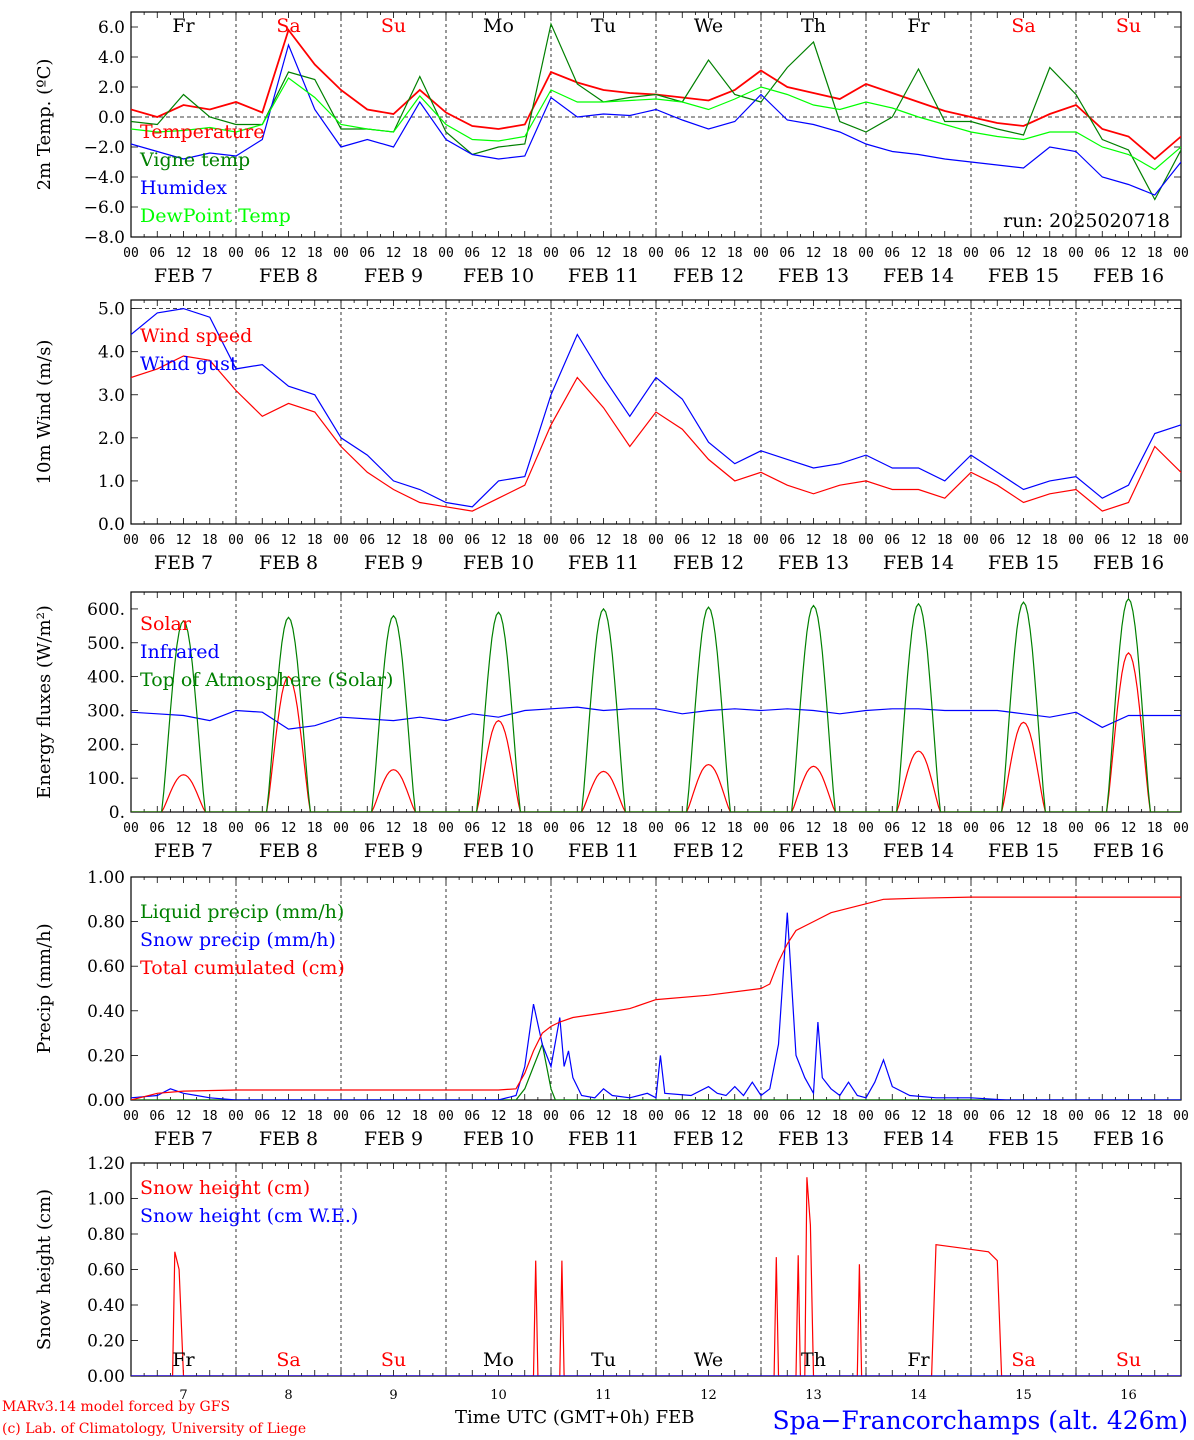  What do you see at coordinates (106, 678) in the screenshot?
I see `y-tick-label: 400.` at bounding box center [106, 678].